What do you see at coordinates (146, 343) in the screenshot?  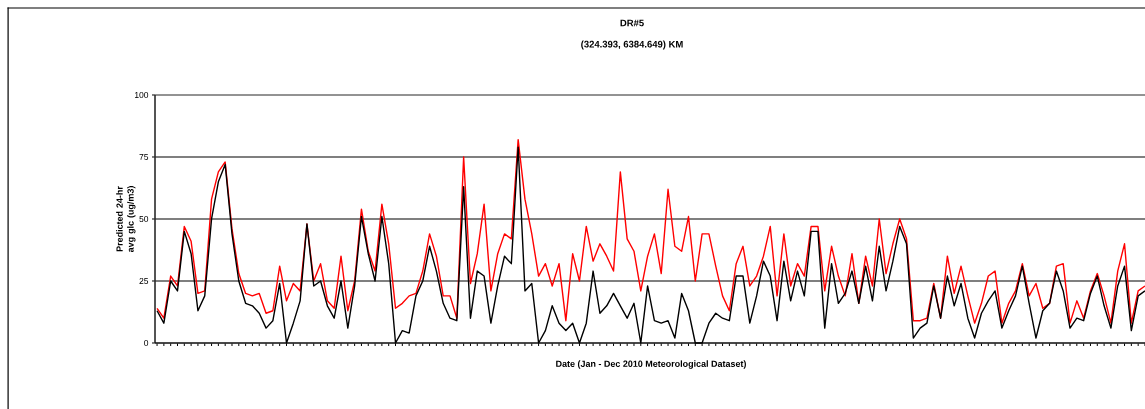 I see `y-tick-label: 0` at bounding box center [146, 343].